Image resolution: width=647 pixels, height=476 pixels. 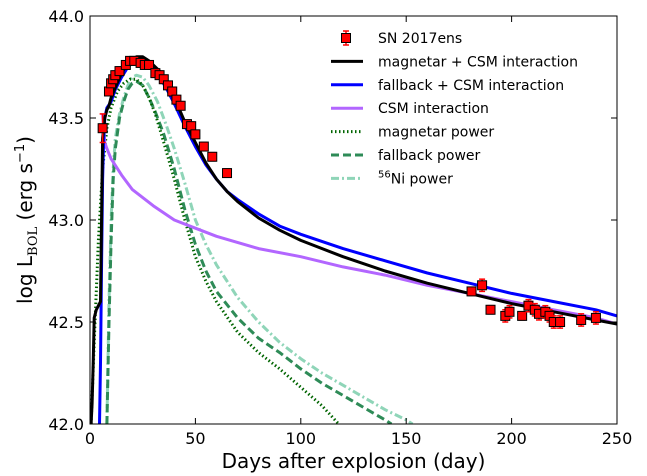 I want to click on y-tick-label: 42.5, so click(x=66, y=322).